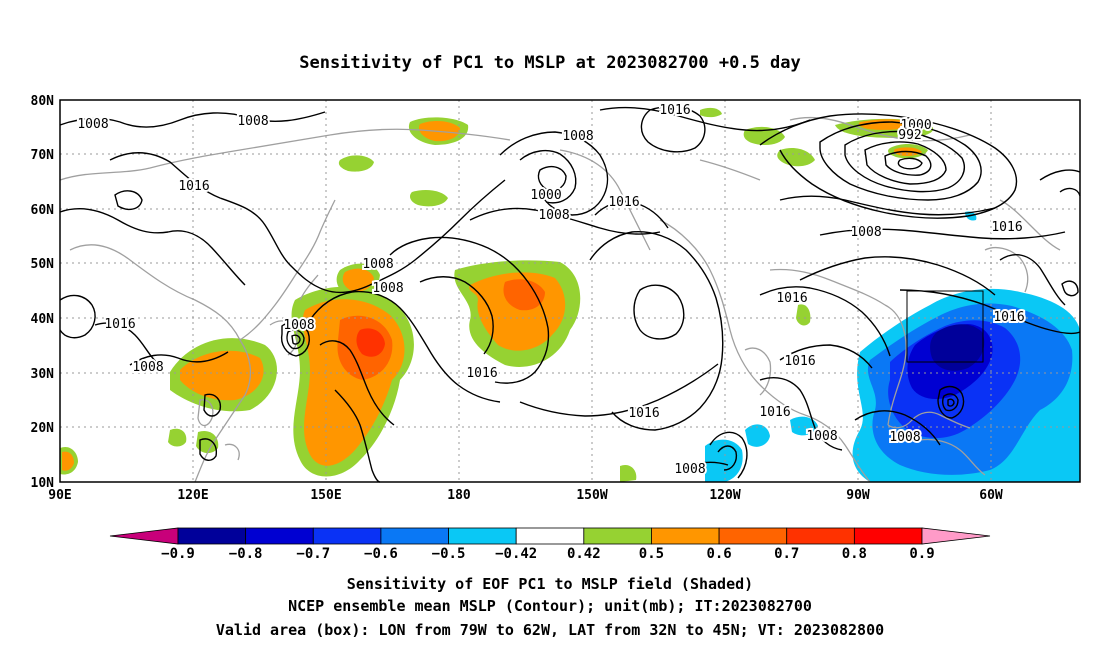 Image resolution: width=1100 pixels, height=650 pixels. I want to click on lat-label: 20N, so click(43, 428).